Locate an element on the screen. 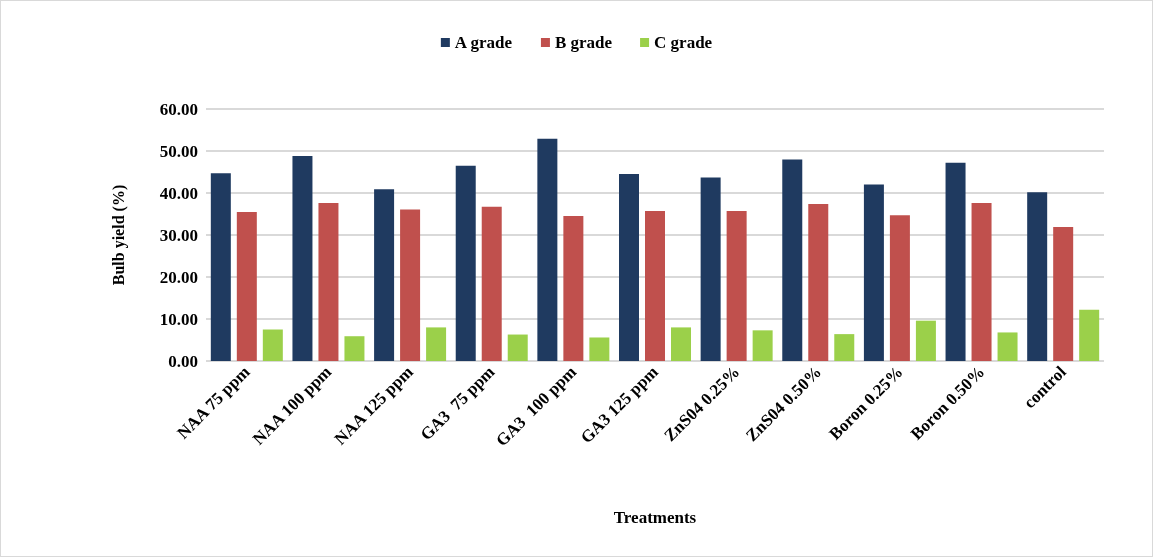  y-tick-label: 20.00 is located at coordinates (178, 277).